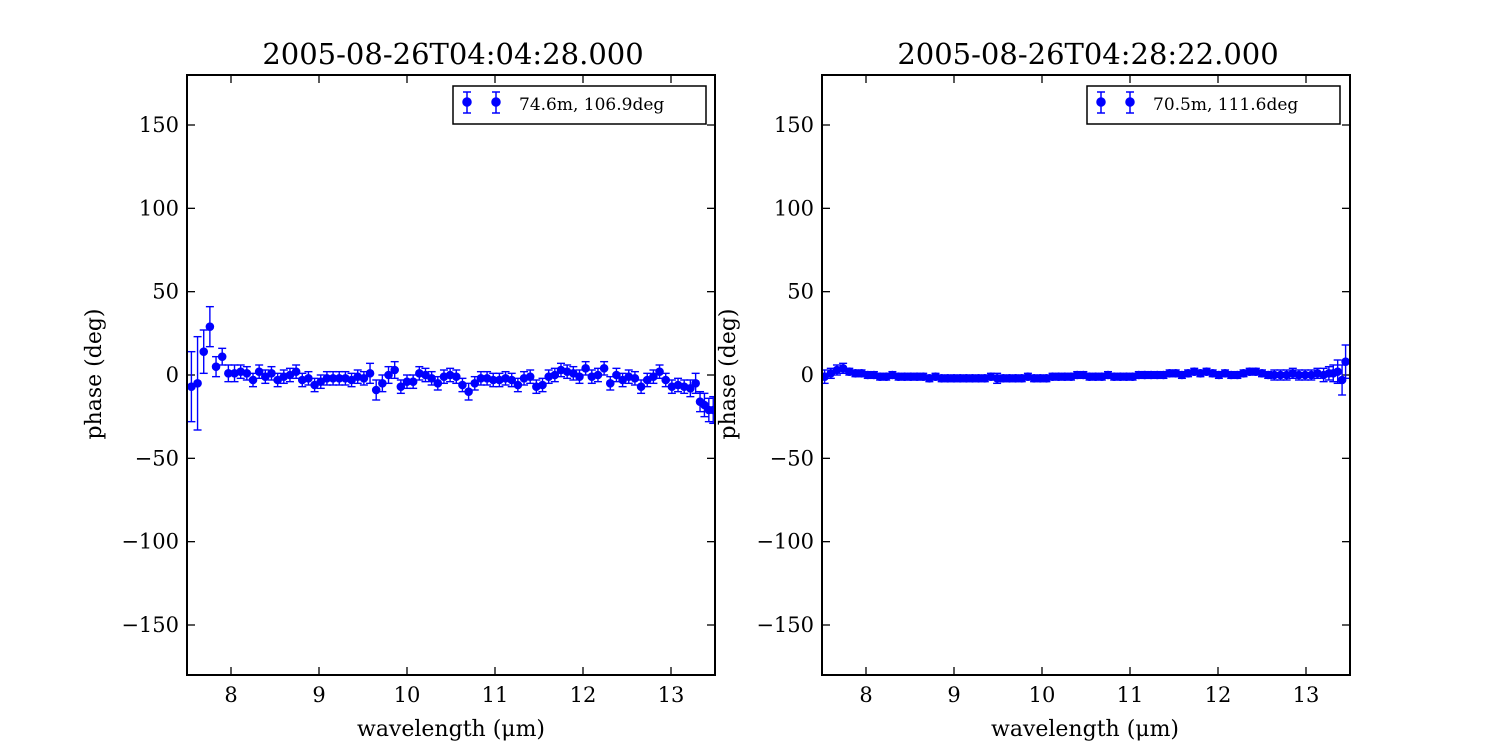 This screenshot has height=750, width=1500. Describe the element at coordinates (230, 695) in the screenshot. I see `x-tick-label: 8` at that location.